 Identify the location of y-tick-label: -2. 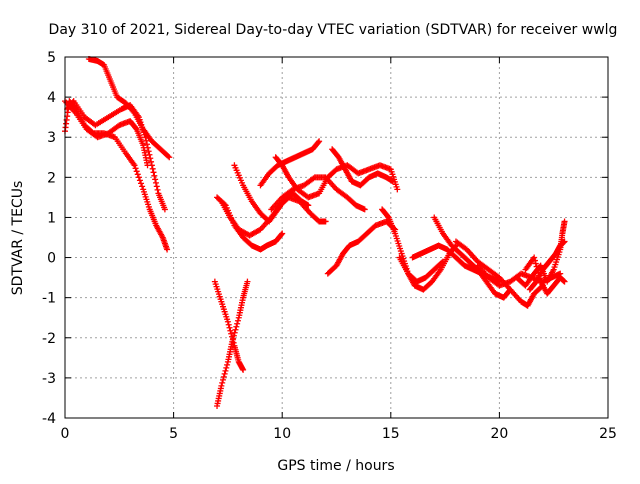
(49, 339).